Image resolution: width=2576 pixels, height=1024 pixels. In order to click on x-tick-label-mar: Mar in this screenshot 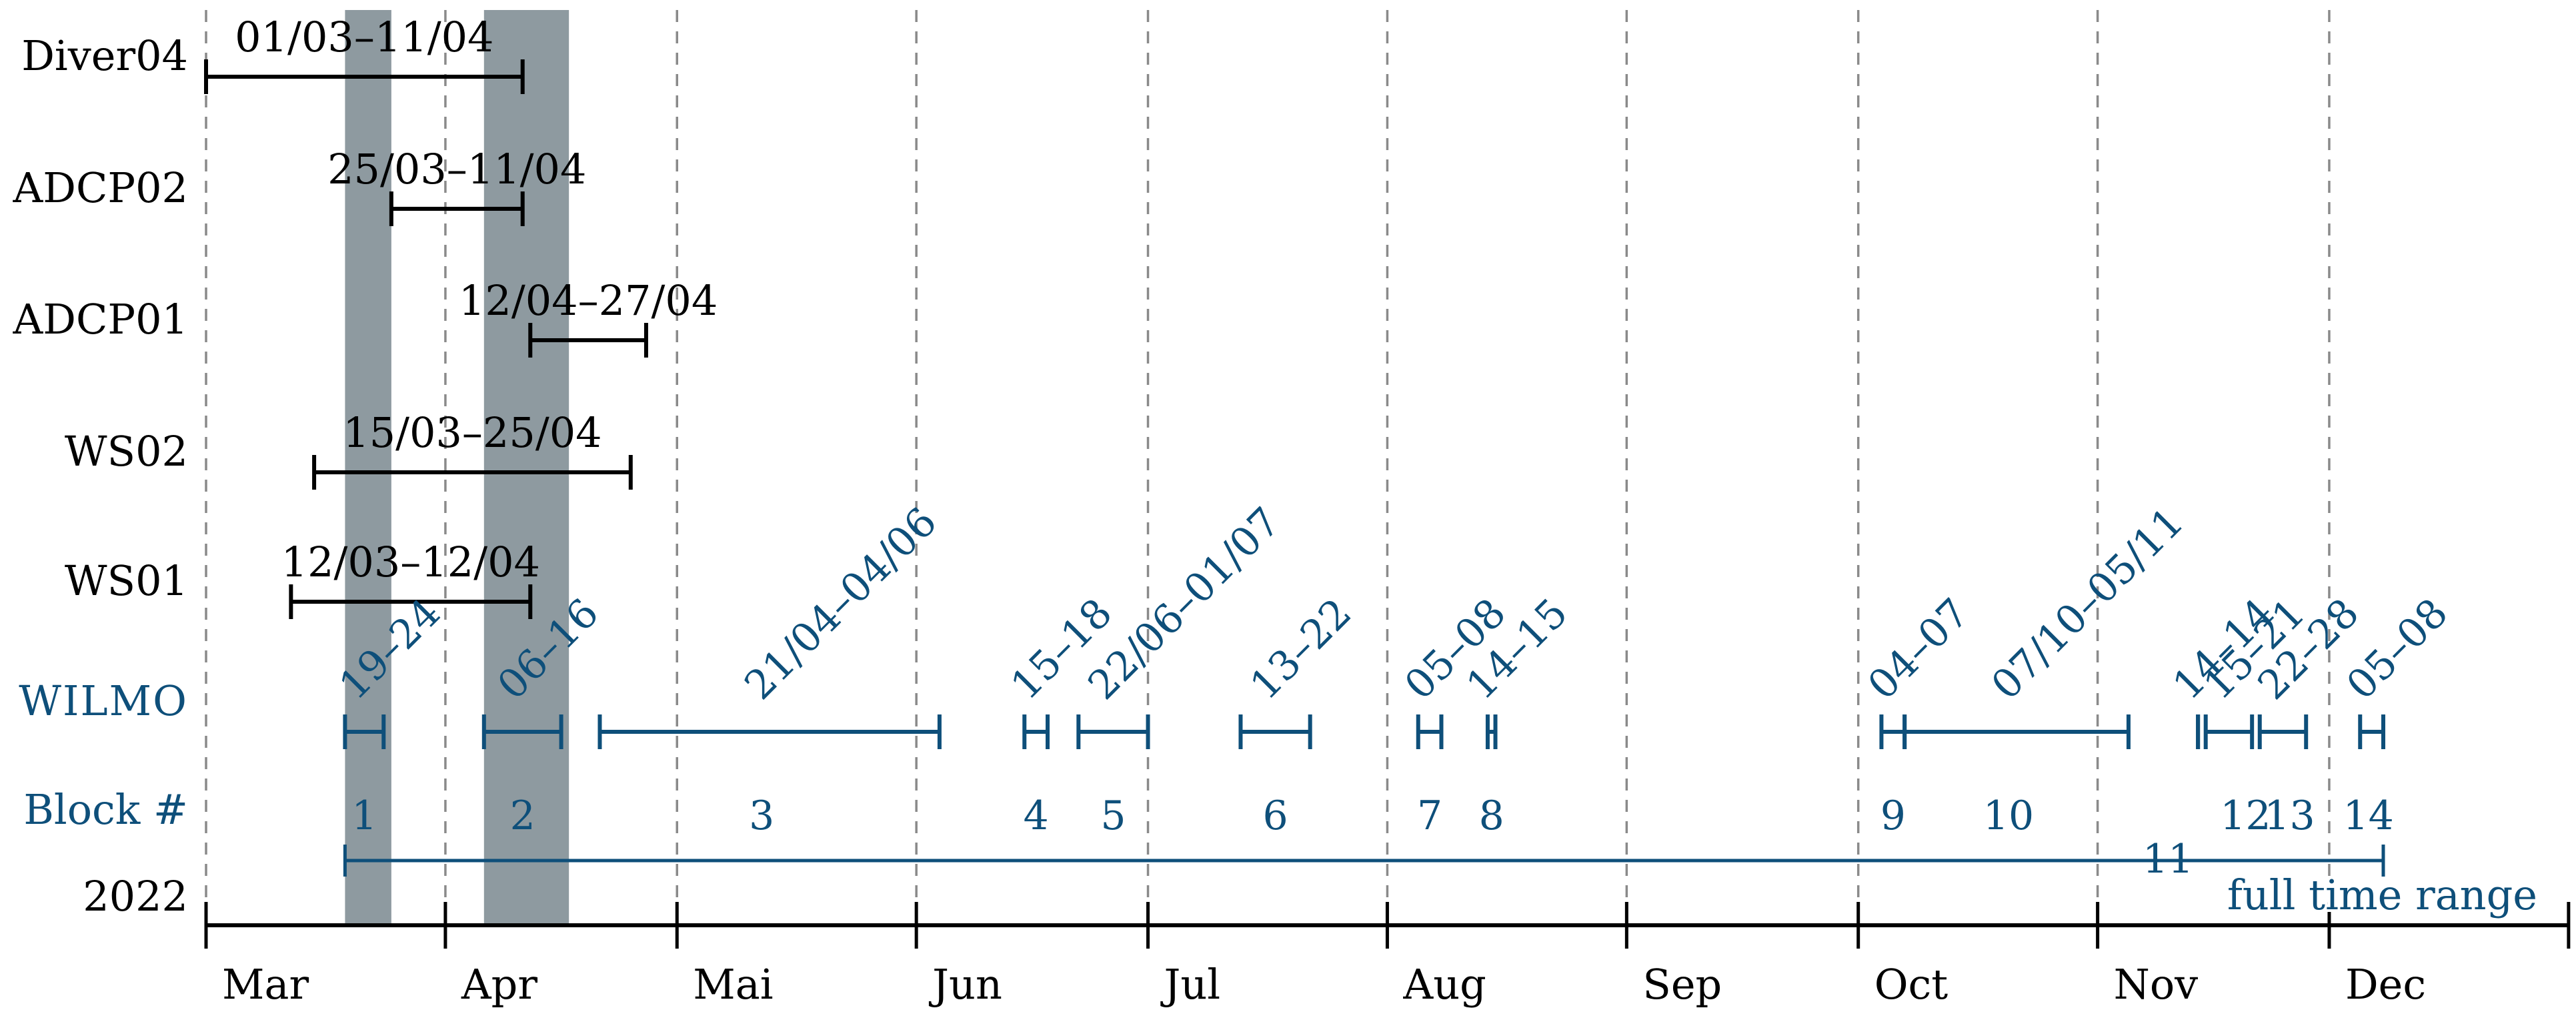, I will do `click(265, 984)`.